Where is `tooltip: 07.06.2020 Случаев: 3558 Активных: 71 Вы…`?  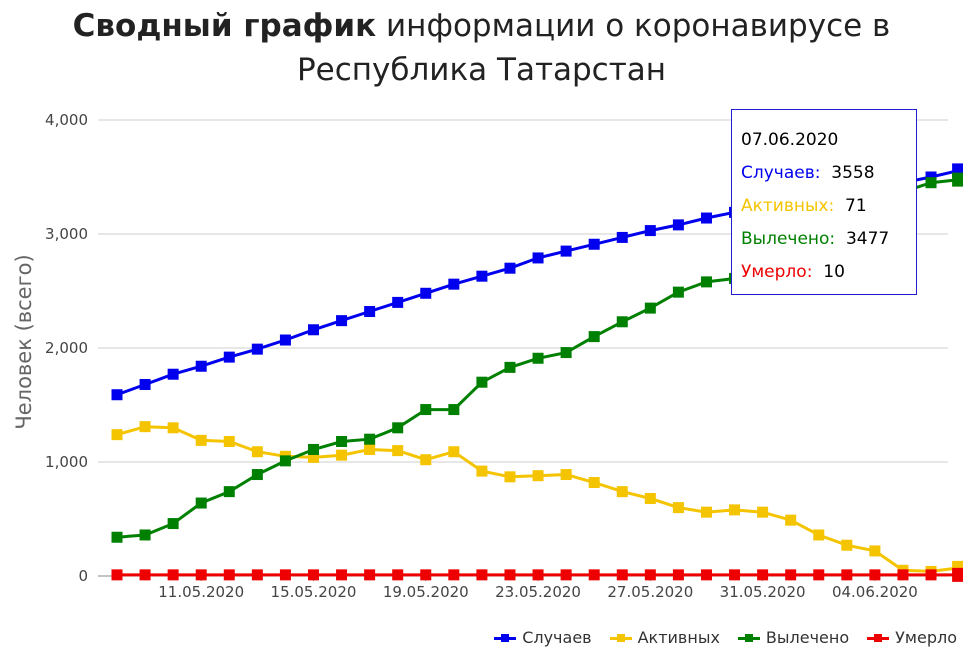
tooltip: 07.06.2020 Случаев: 3558 Активных: 71 Вы… is located at coordinates (824, 202).